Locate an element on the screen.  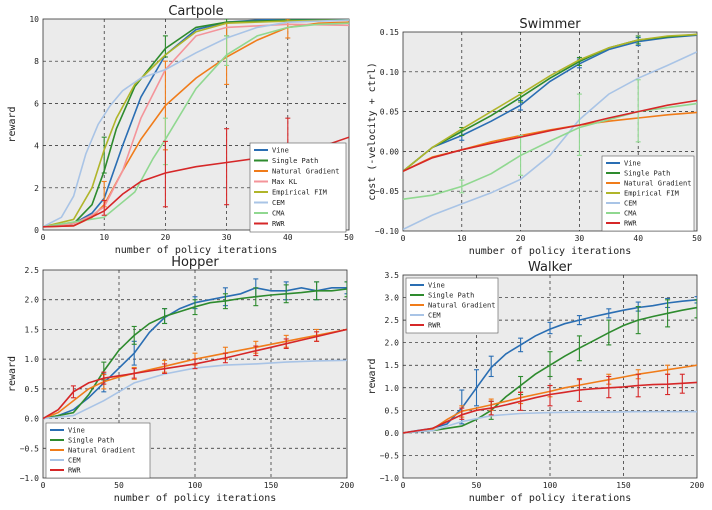
y-tick-label: −0.10 is located at coordinates (387, 231).